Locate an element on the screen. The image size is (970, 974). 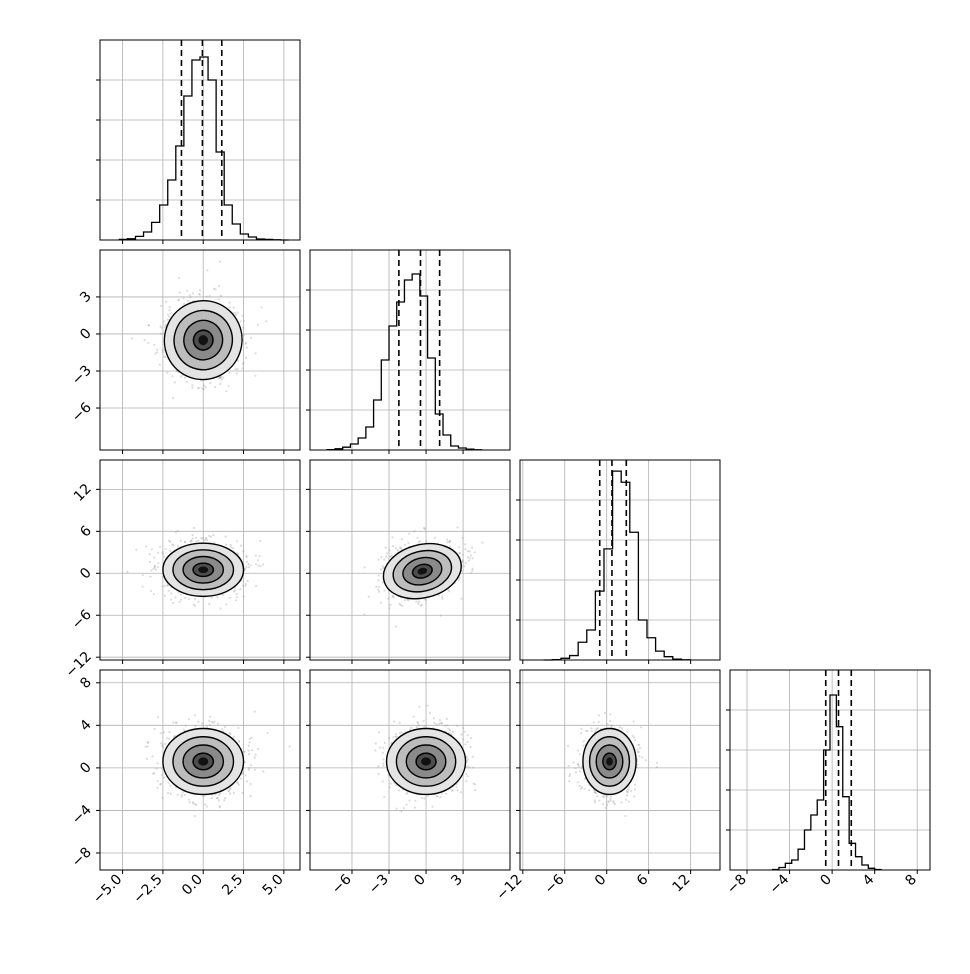
x-tick-label: 12 is located at coordinates (682, 884).